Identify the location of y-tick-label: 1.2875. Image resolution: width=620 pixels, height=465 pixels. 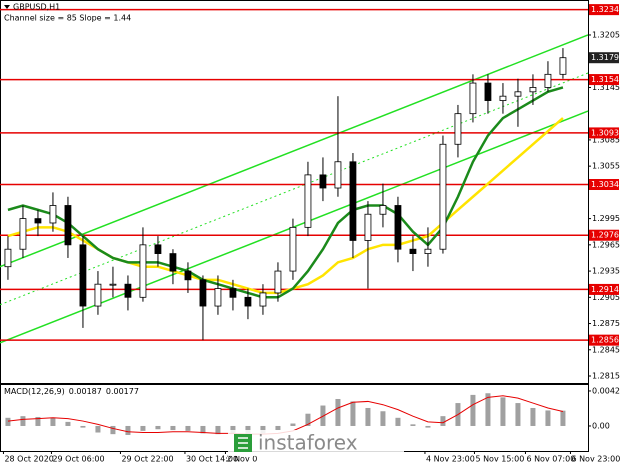
(606, 323).